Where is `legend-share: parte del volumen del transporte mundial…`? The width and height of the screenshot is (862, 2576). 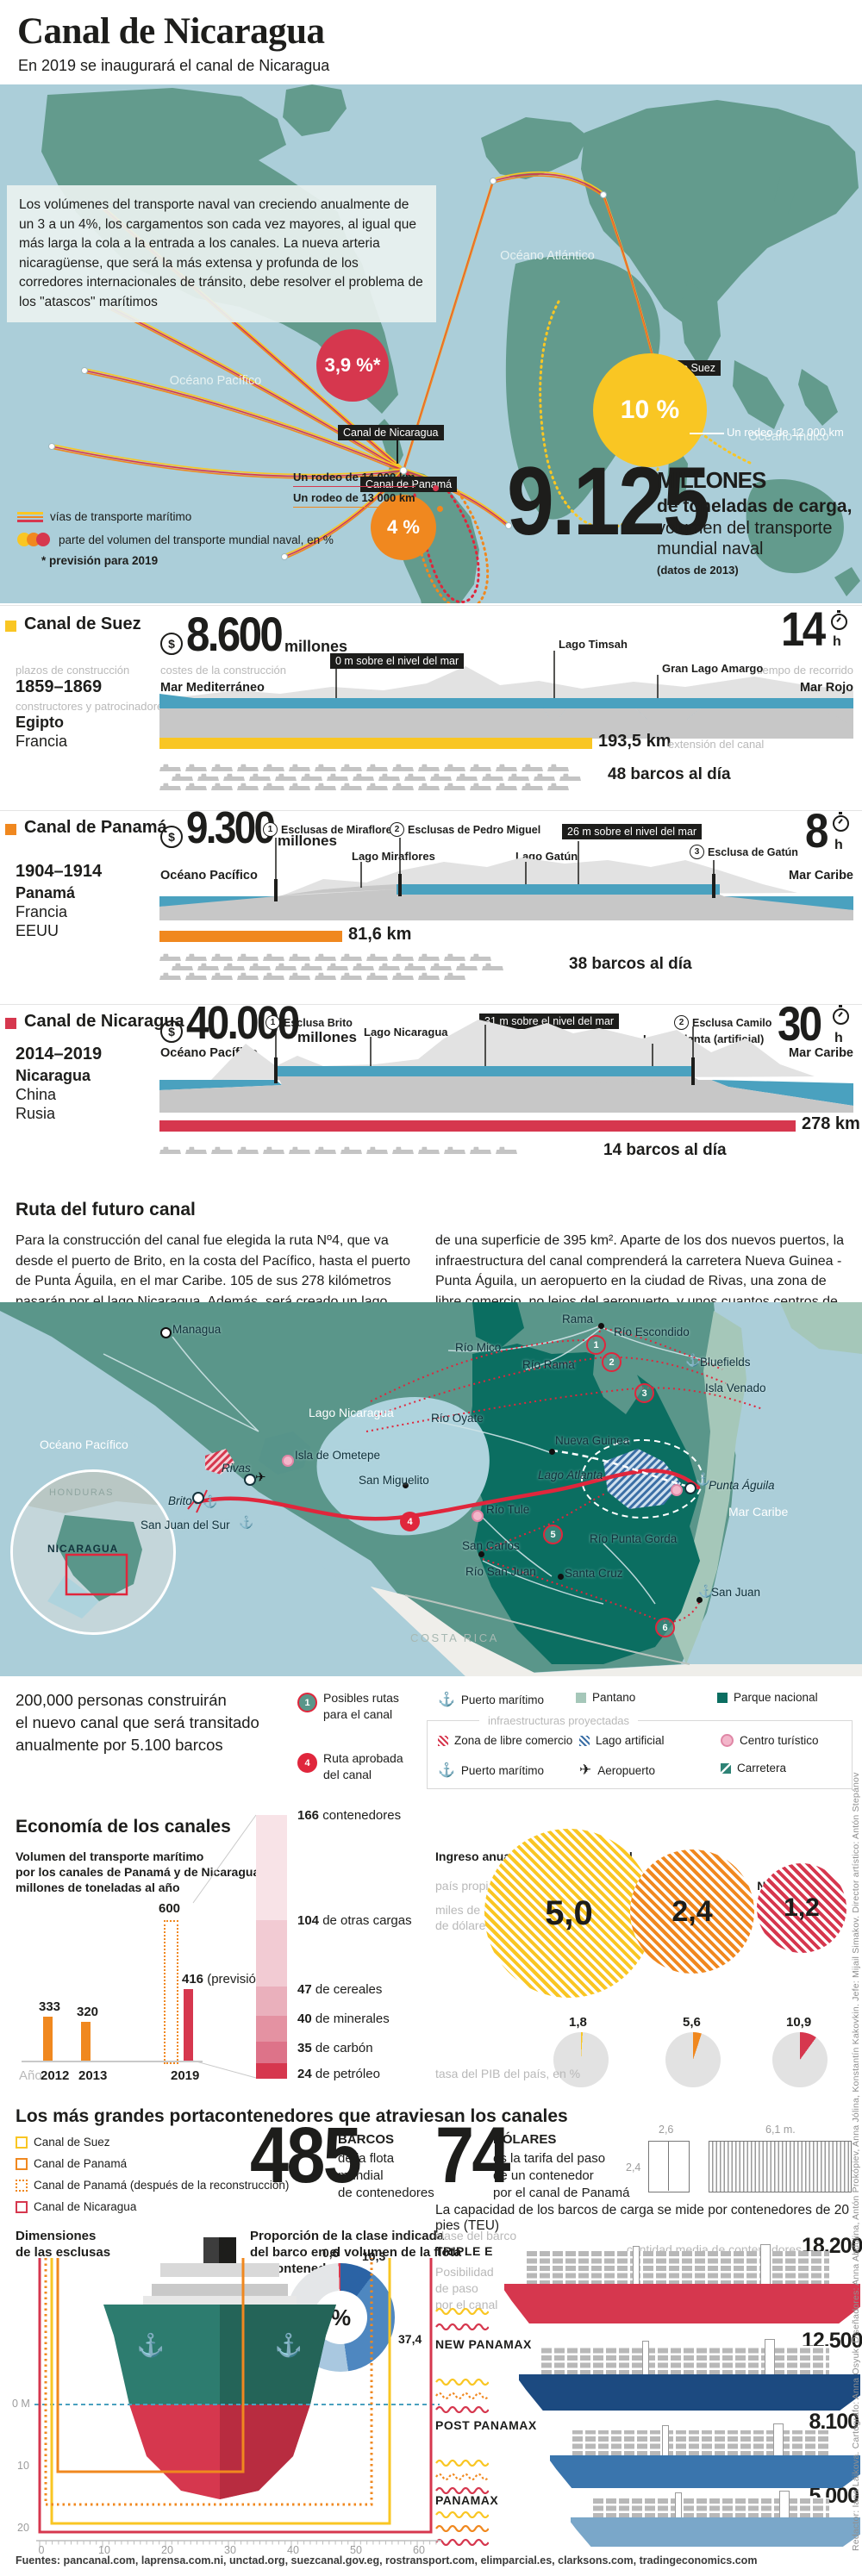
legend-share: parte del volumen del transporte mundial… is located at coordinates (175, 539).